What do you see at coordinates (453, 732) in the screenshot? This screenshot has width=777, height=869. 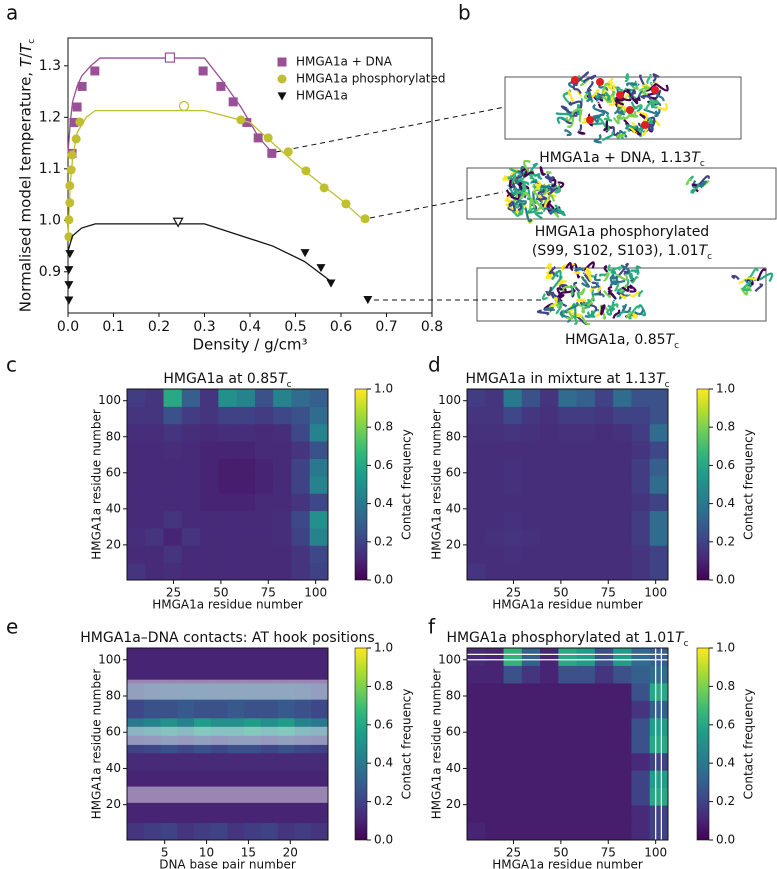 I see `y-tick-label: 60` at bounding box center [453, 732].